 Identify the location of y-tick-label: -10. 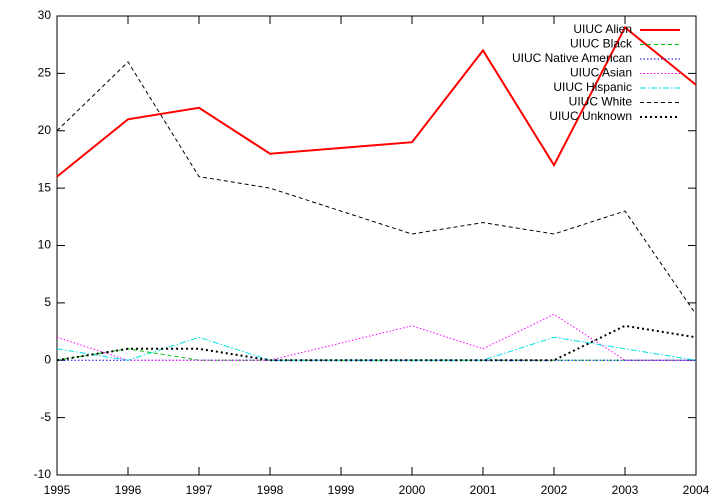
(43, 474).